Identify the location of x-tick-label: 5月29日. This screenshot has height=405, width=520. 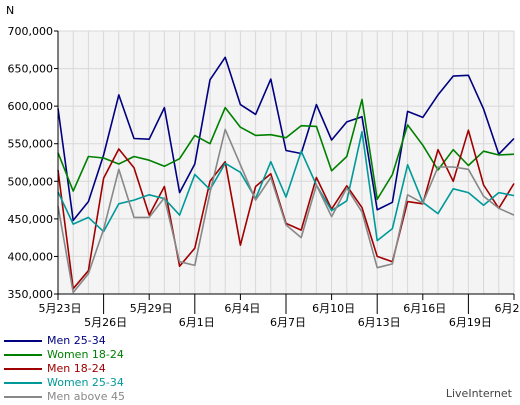
(151, 308).